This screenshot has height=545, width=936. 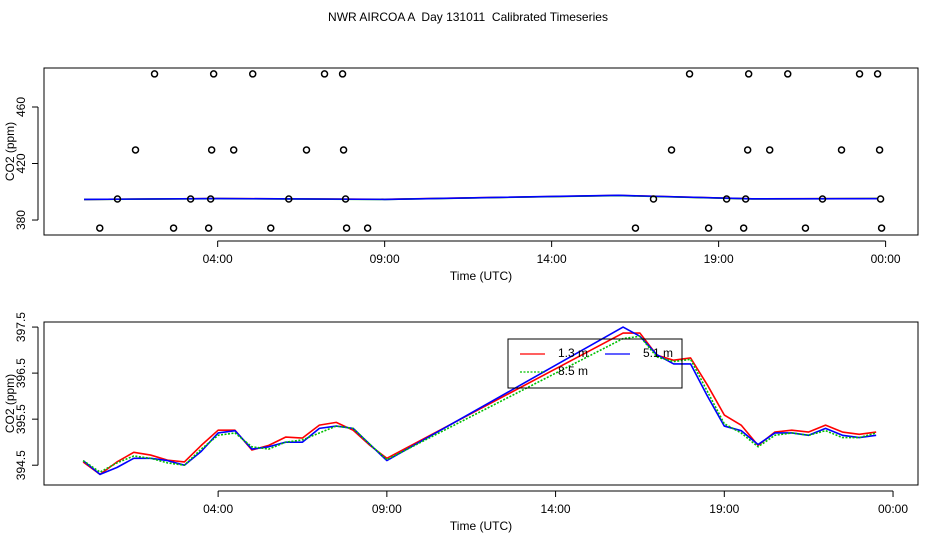 What do you see at coordinates (21, 327) in the screenshot?
I see `y-tick-label: 397.5` at bounding box center [21, 327].